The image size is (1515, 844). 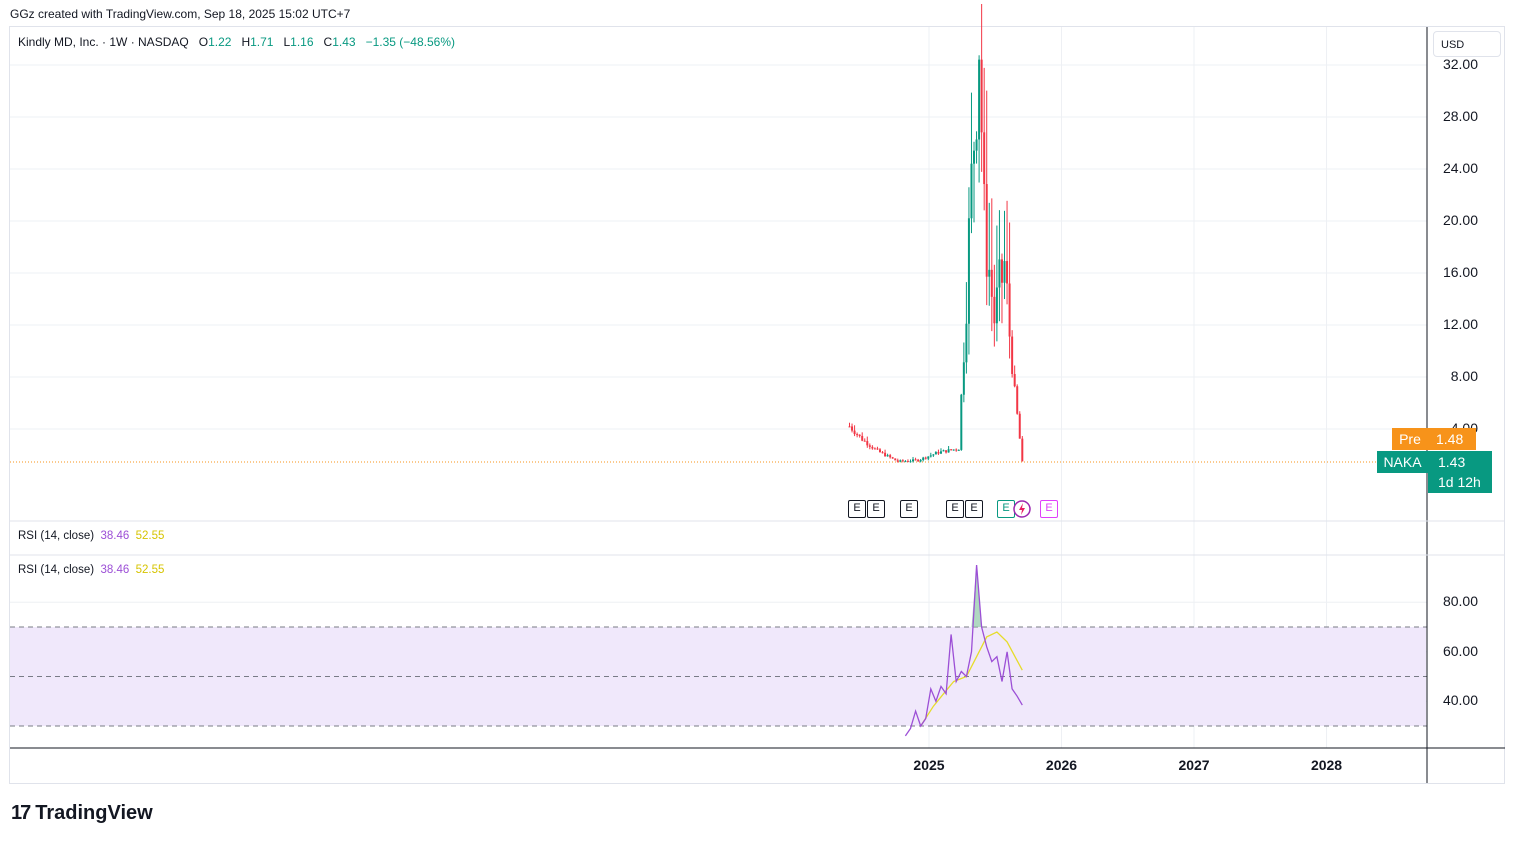 What do you see at coordinates (262, 42) in the screenshot?
I see `high-value: 1.71` at bounding box center [262, 42].